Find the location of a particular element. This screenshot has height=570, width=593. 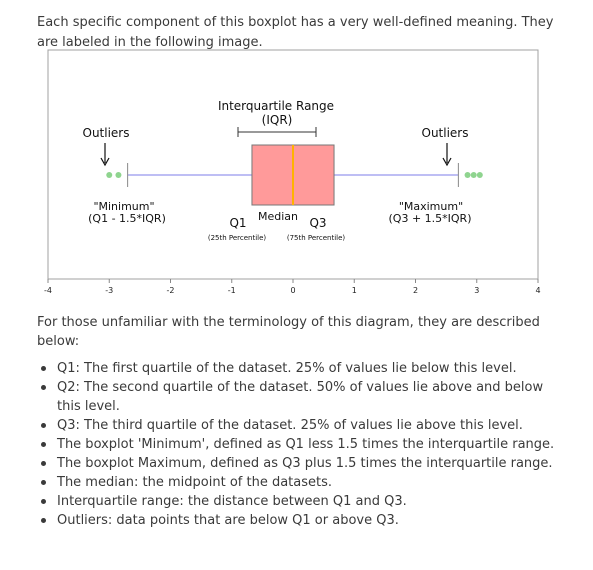

outliers-left-label: Outliers is located at coordinates (106, 133).